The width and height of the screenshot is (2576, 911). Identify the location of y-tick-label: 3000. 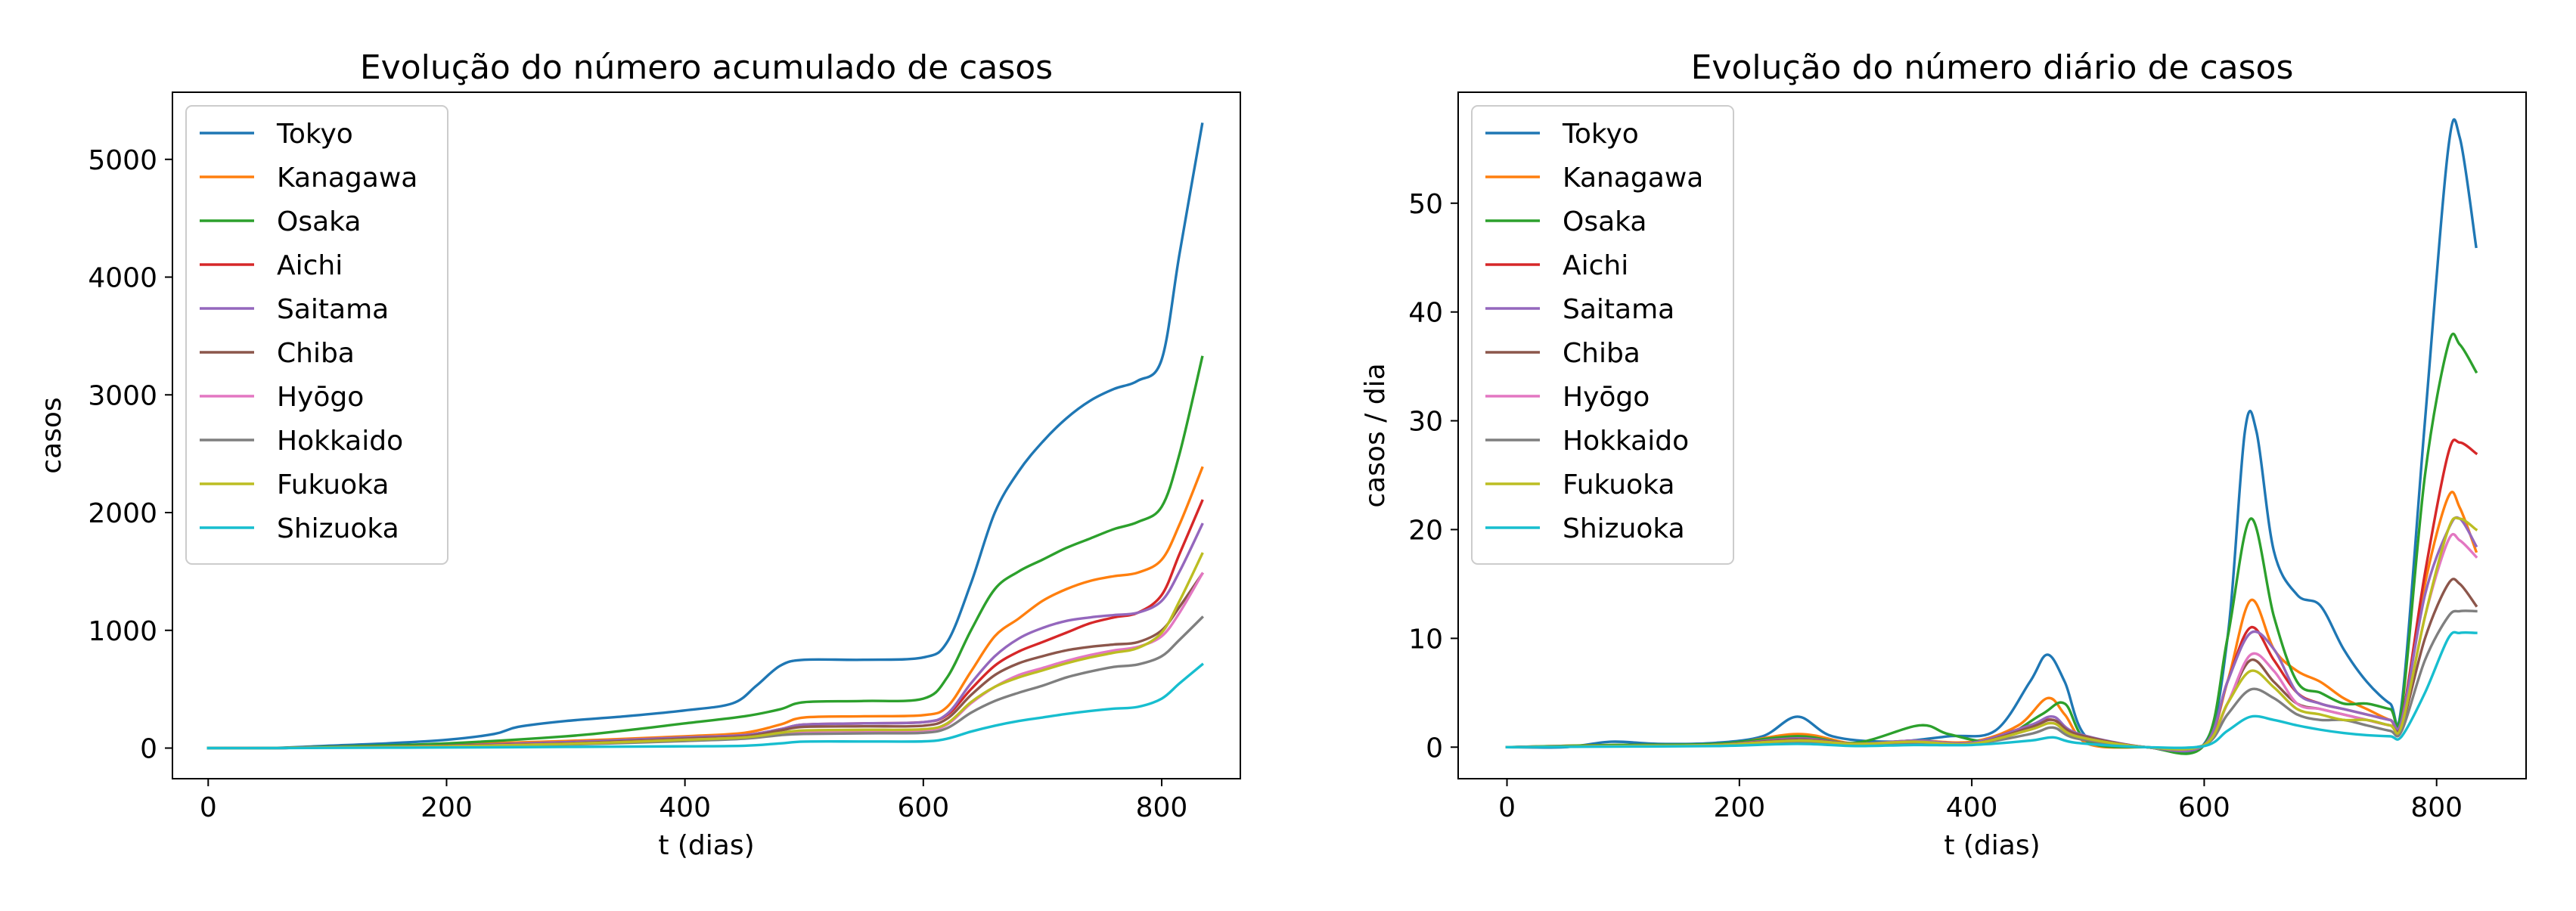
(122, 395).